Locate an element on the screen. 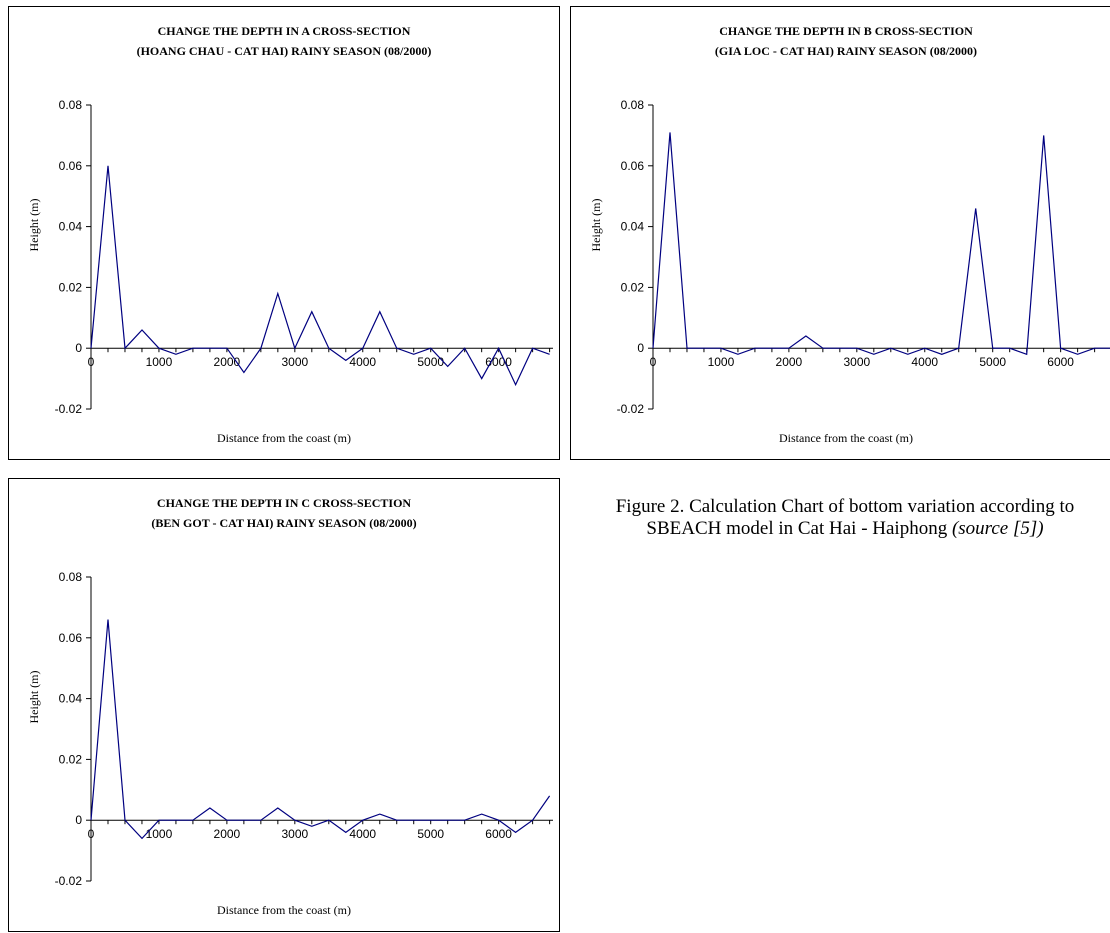 The image size is (1110, 933). x-tick-label: 1000 is located at coordinates (159, 362).